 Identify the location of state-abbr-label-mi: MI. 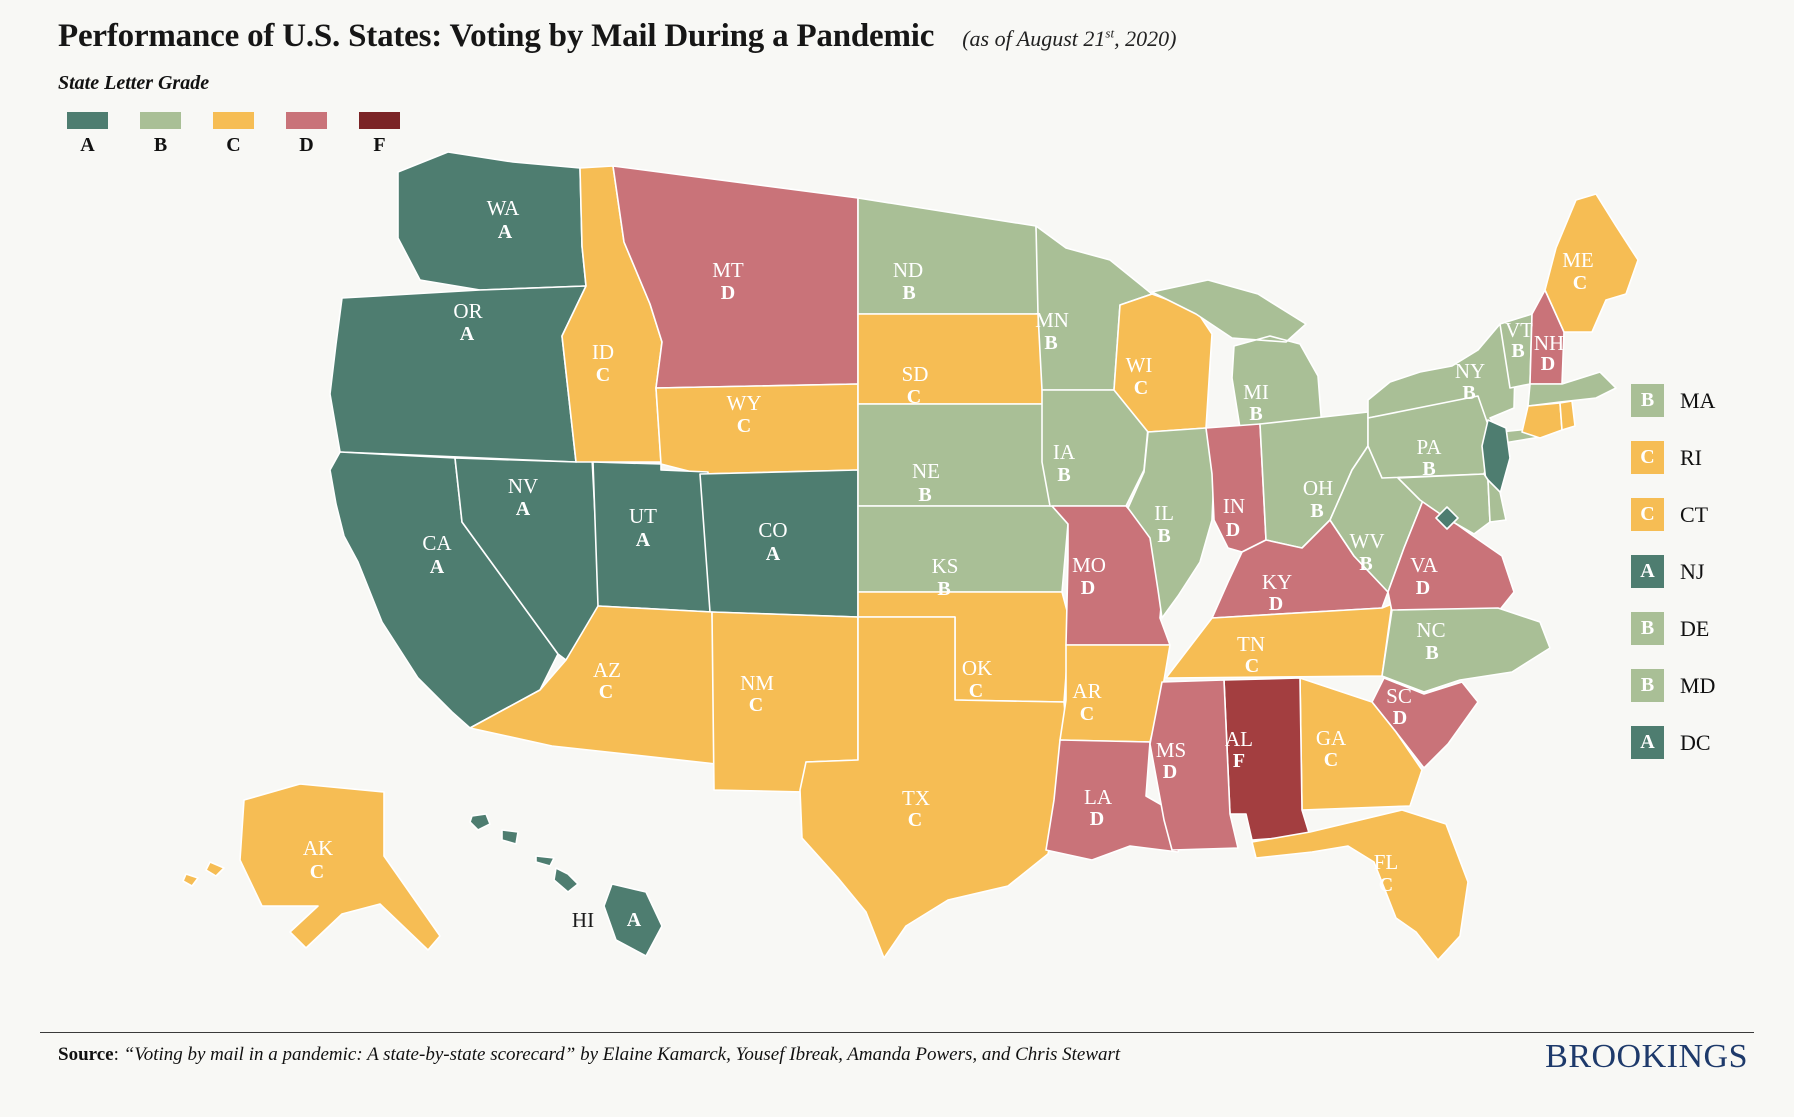
(1256, 392).